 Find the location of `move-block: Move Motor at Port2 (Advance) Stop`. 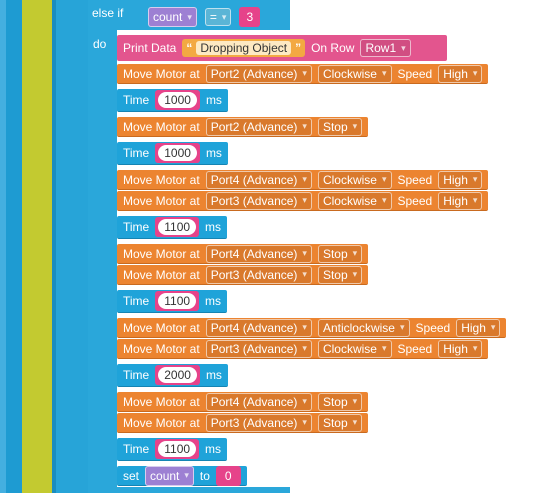

move-block: Move Motor at Port2 (Advance) Stop is located at coordinates (243, 127).